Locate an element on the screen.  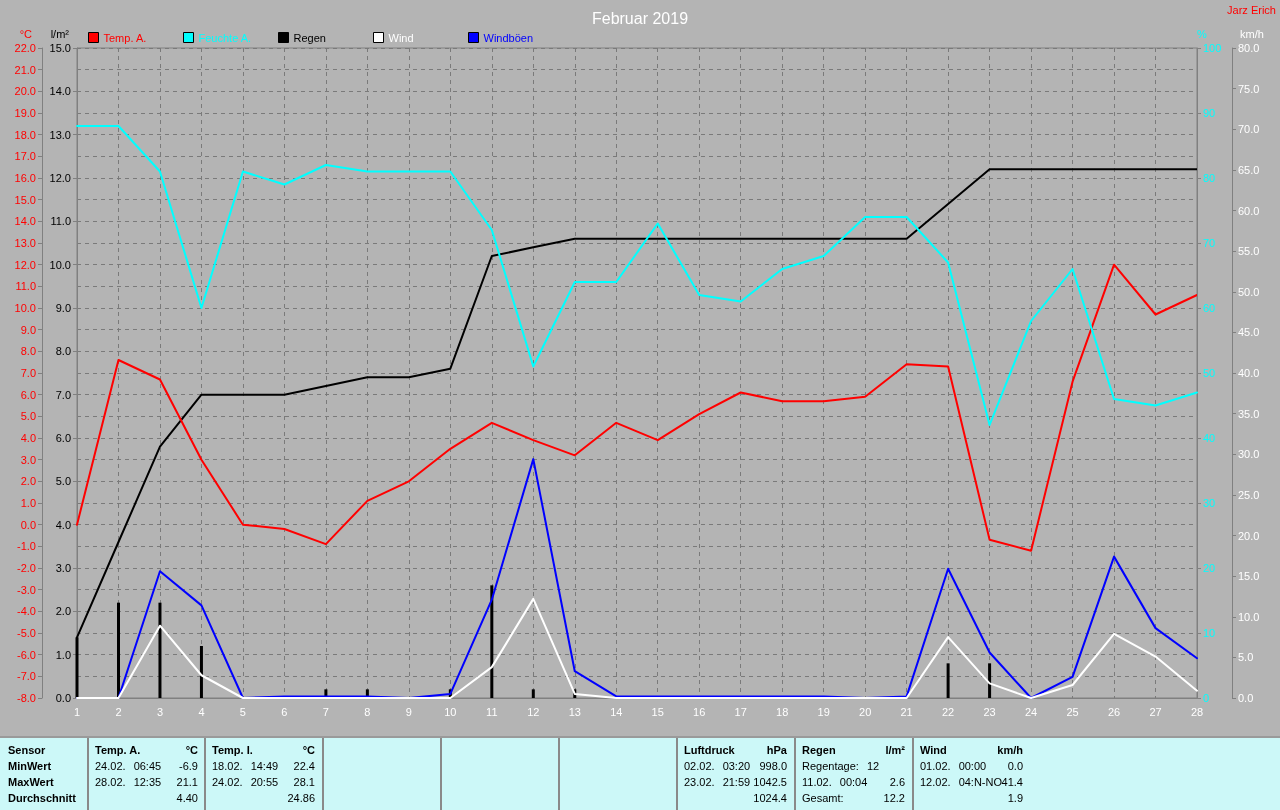
legend-label: Windböen is located at coordinates (508, 37).